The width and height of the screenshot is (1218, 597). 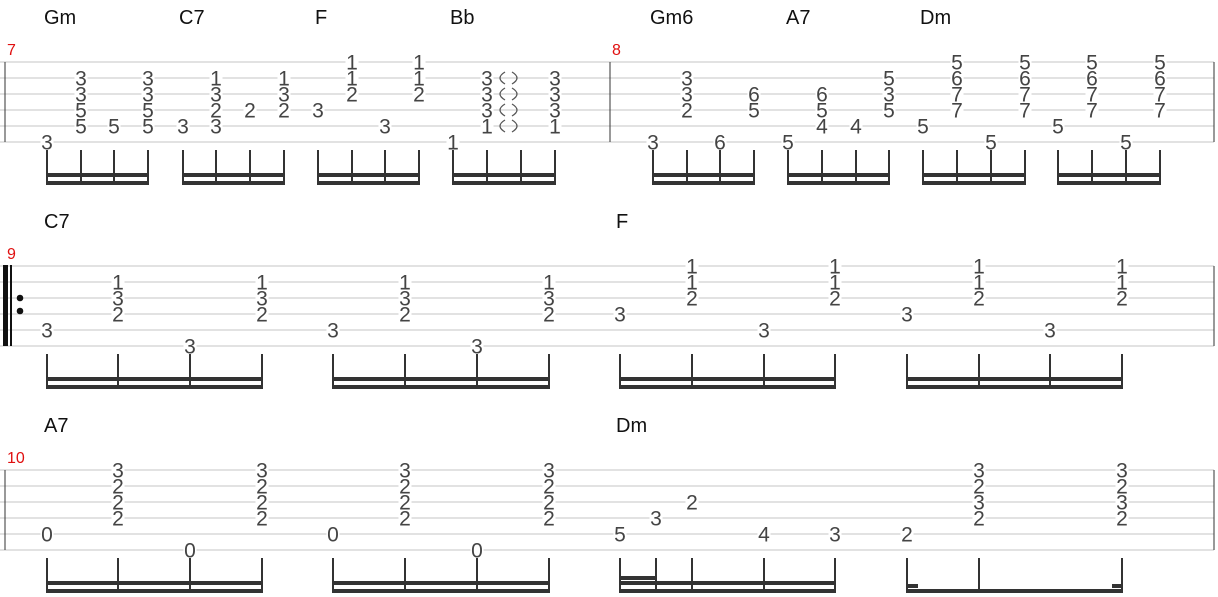 I want to click on beat: 132, so click(x=405, y=299).